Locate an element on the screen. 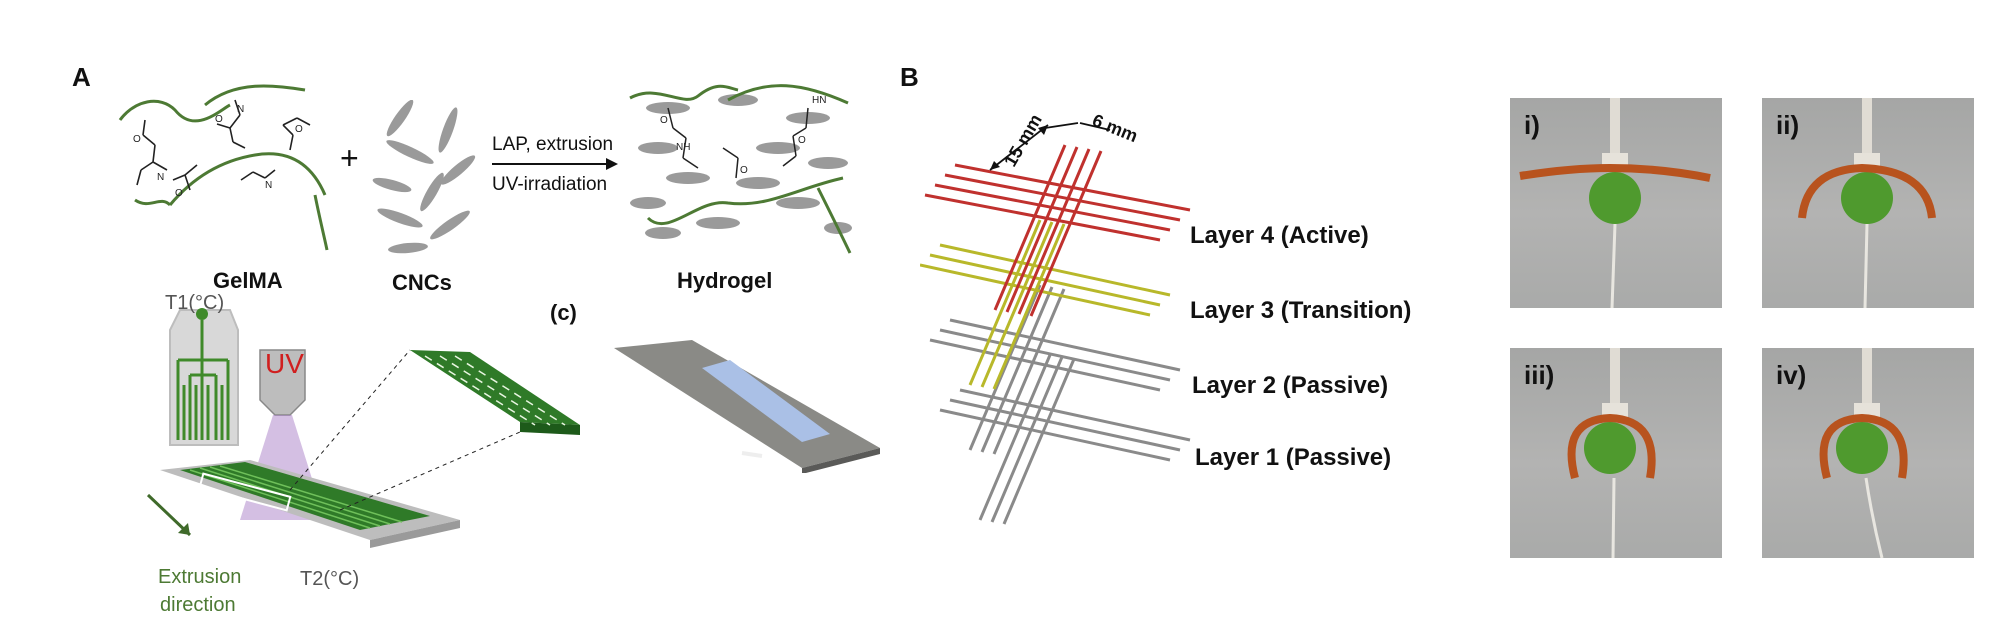 The image size is (2014, 634). svg-text: NH is located at coordinates (683, 147).